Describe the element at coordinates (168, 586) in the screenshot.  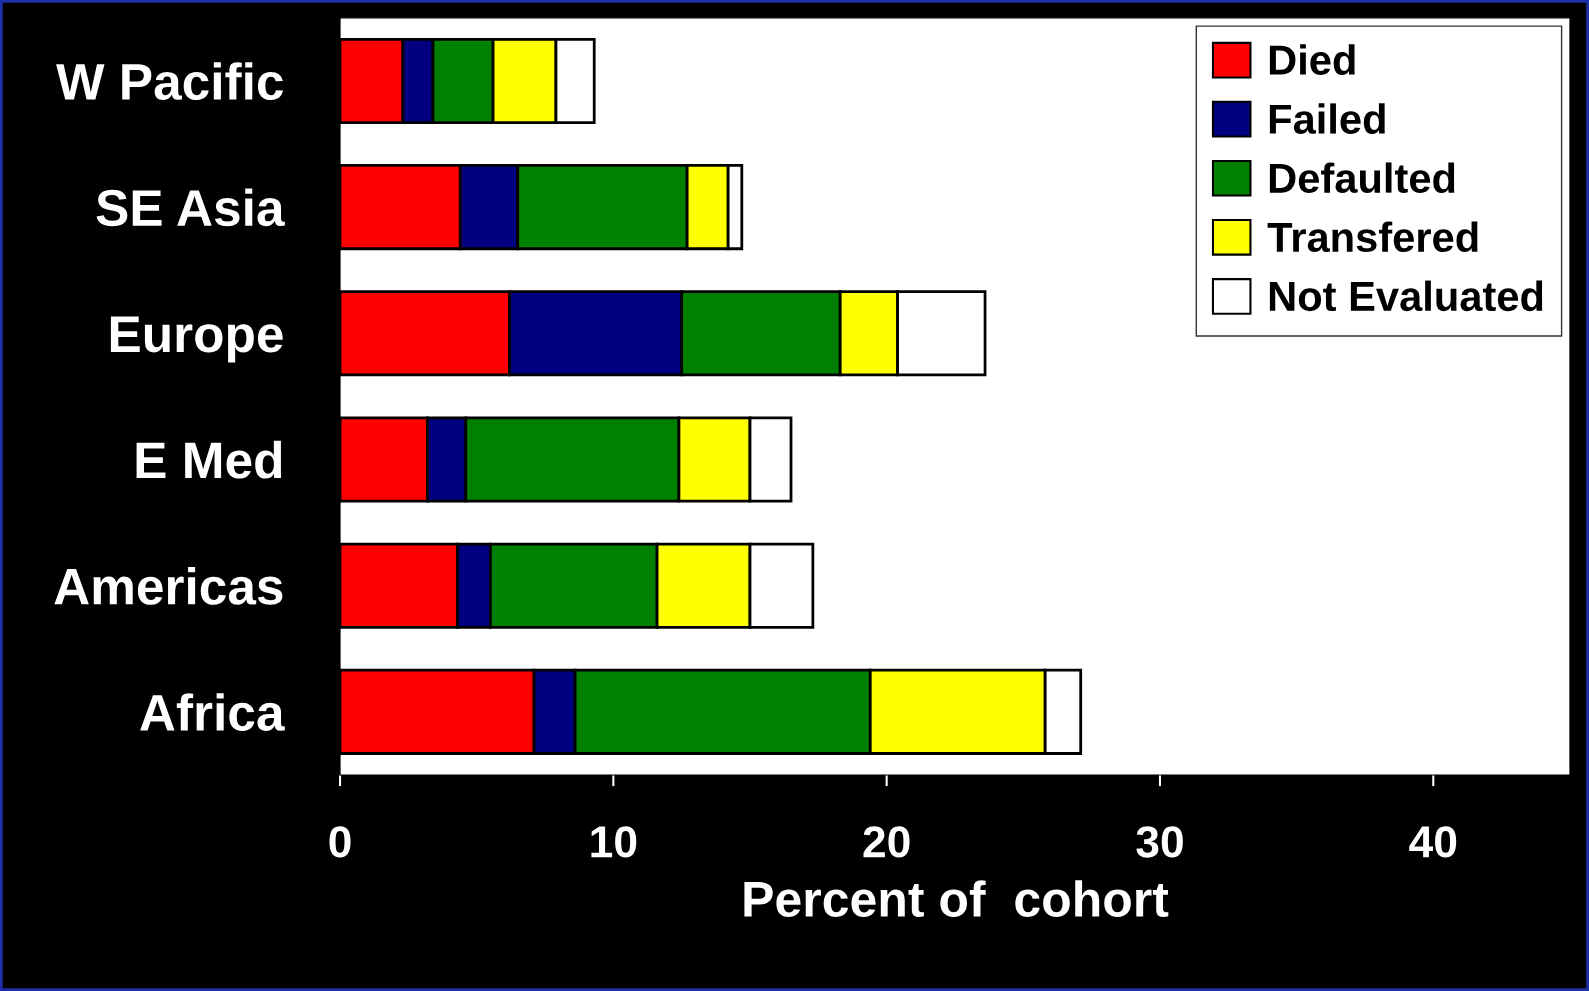
I see `y-tick-label: Americas` at that location.